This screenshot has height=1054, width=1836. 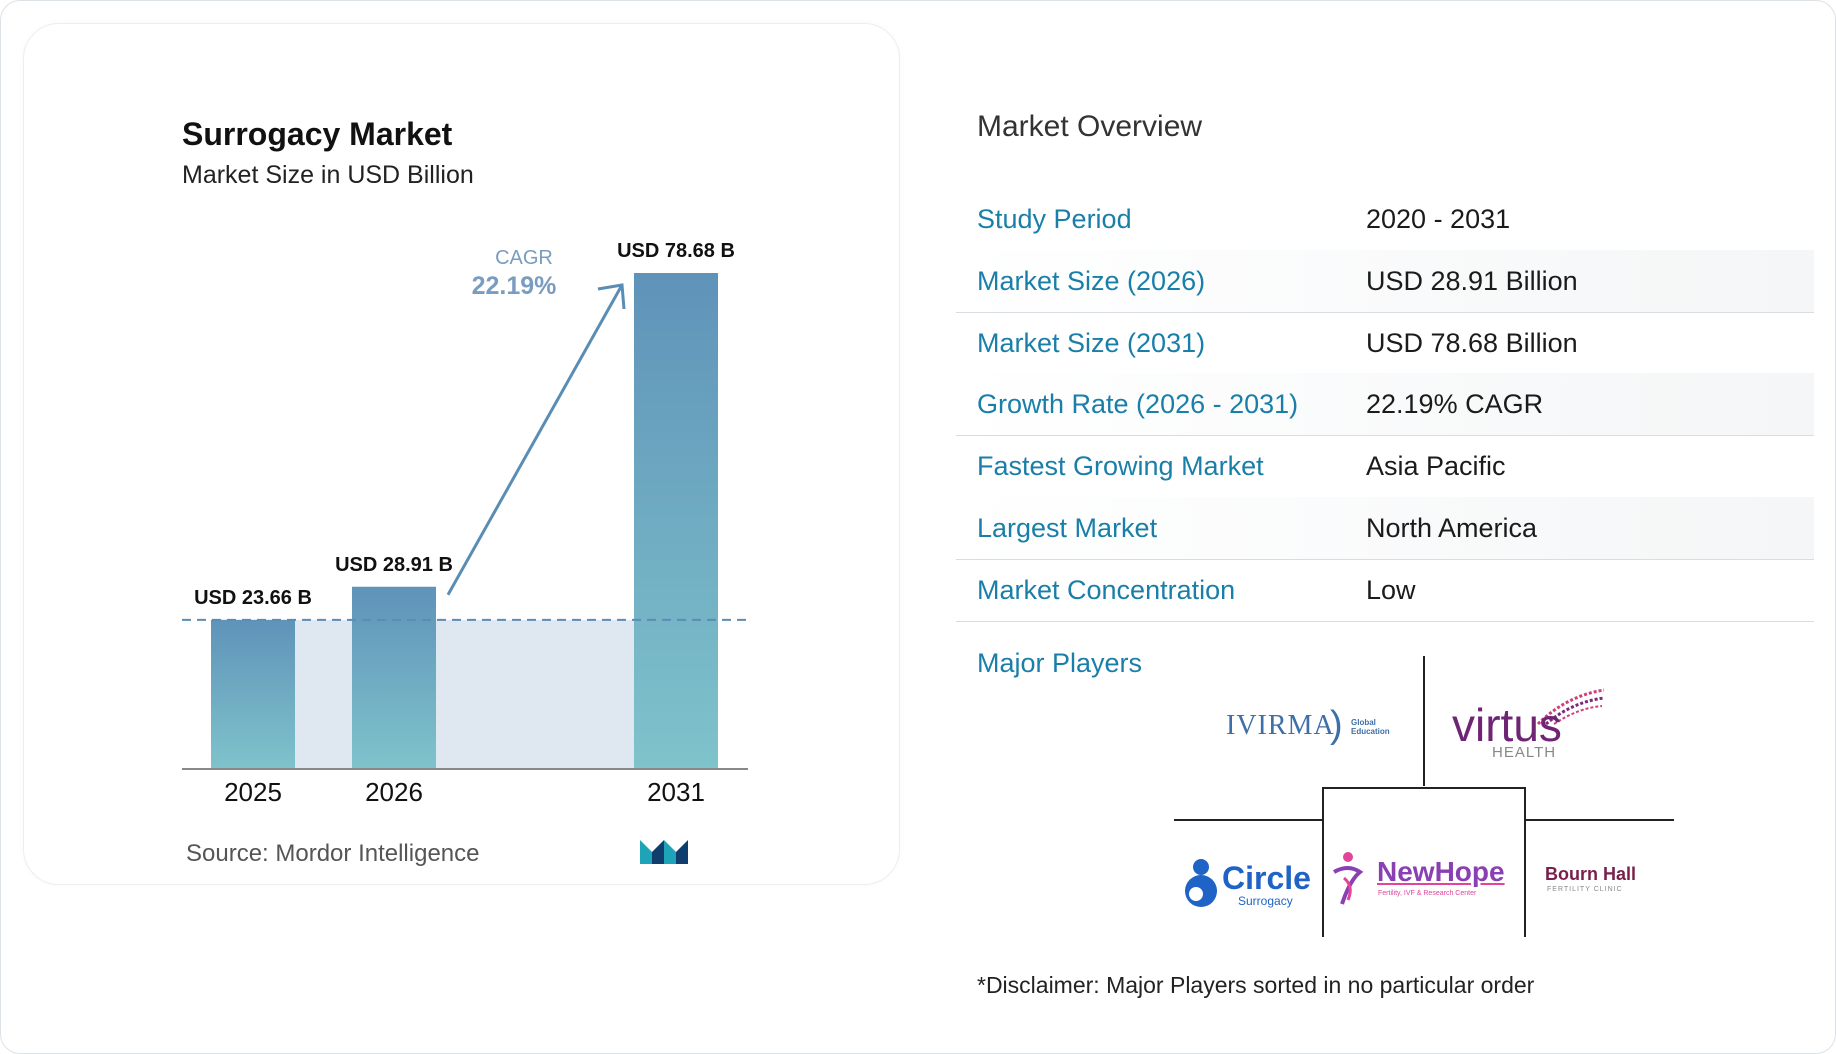 I want to click on overview-row-value: Low, so click(x=1391, y=590).